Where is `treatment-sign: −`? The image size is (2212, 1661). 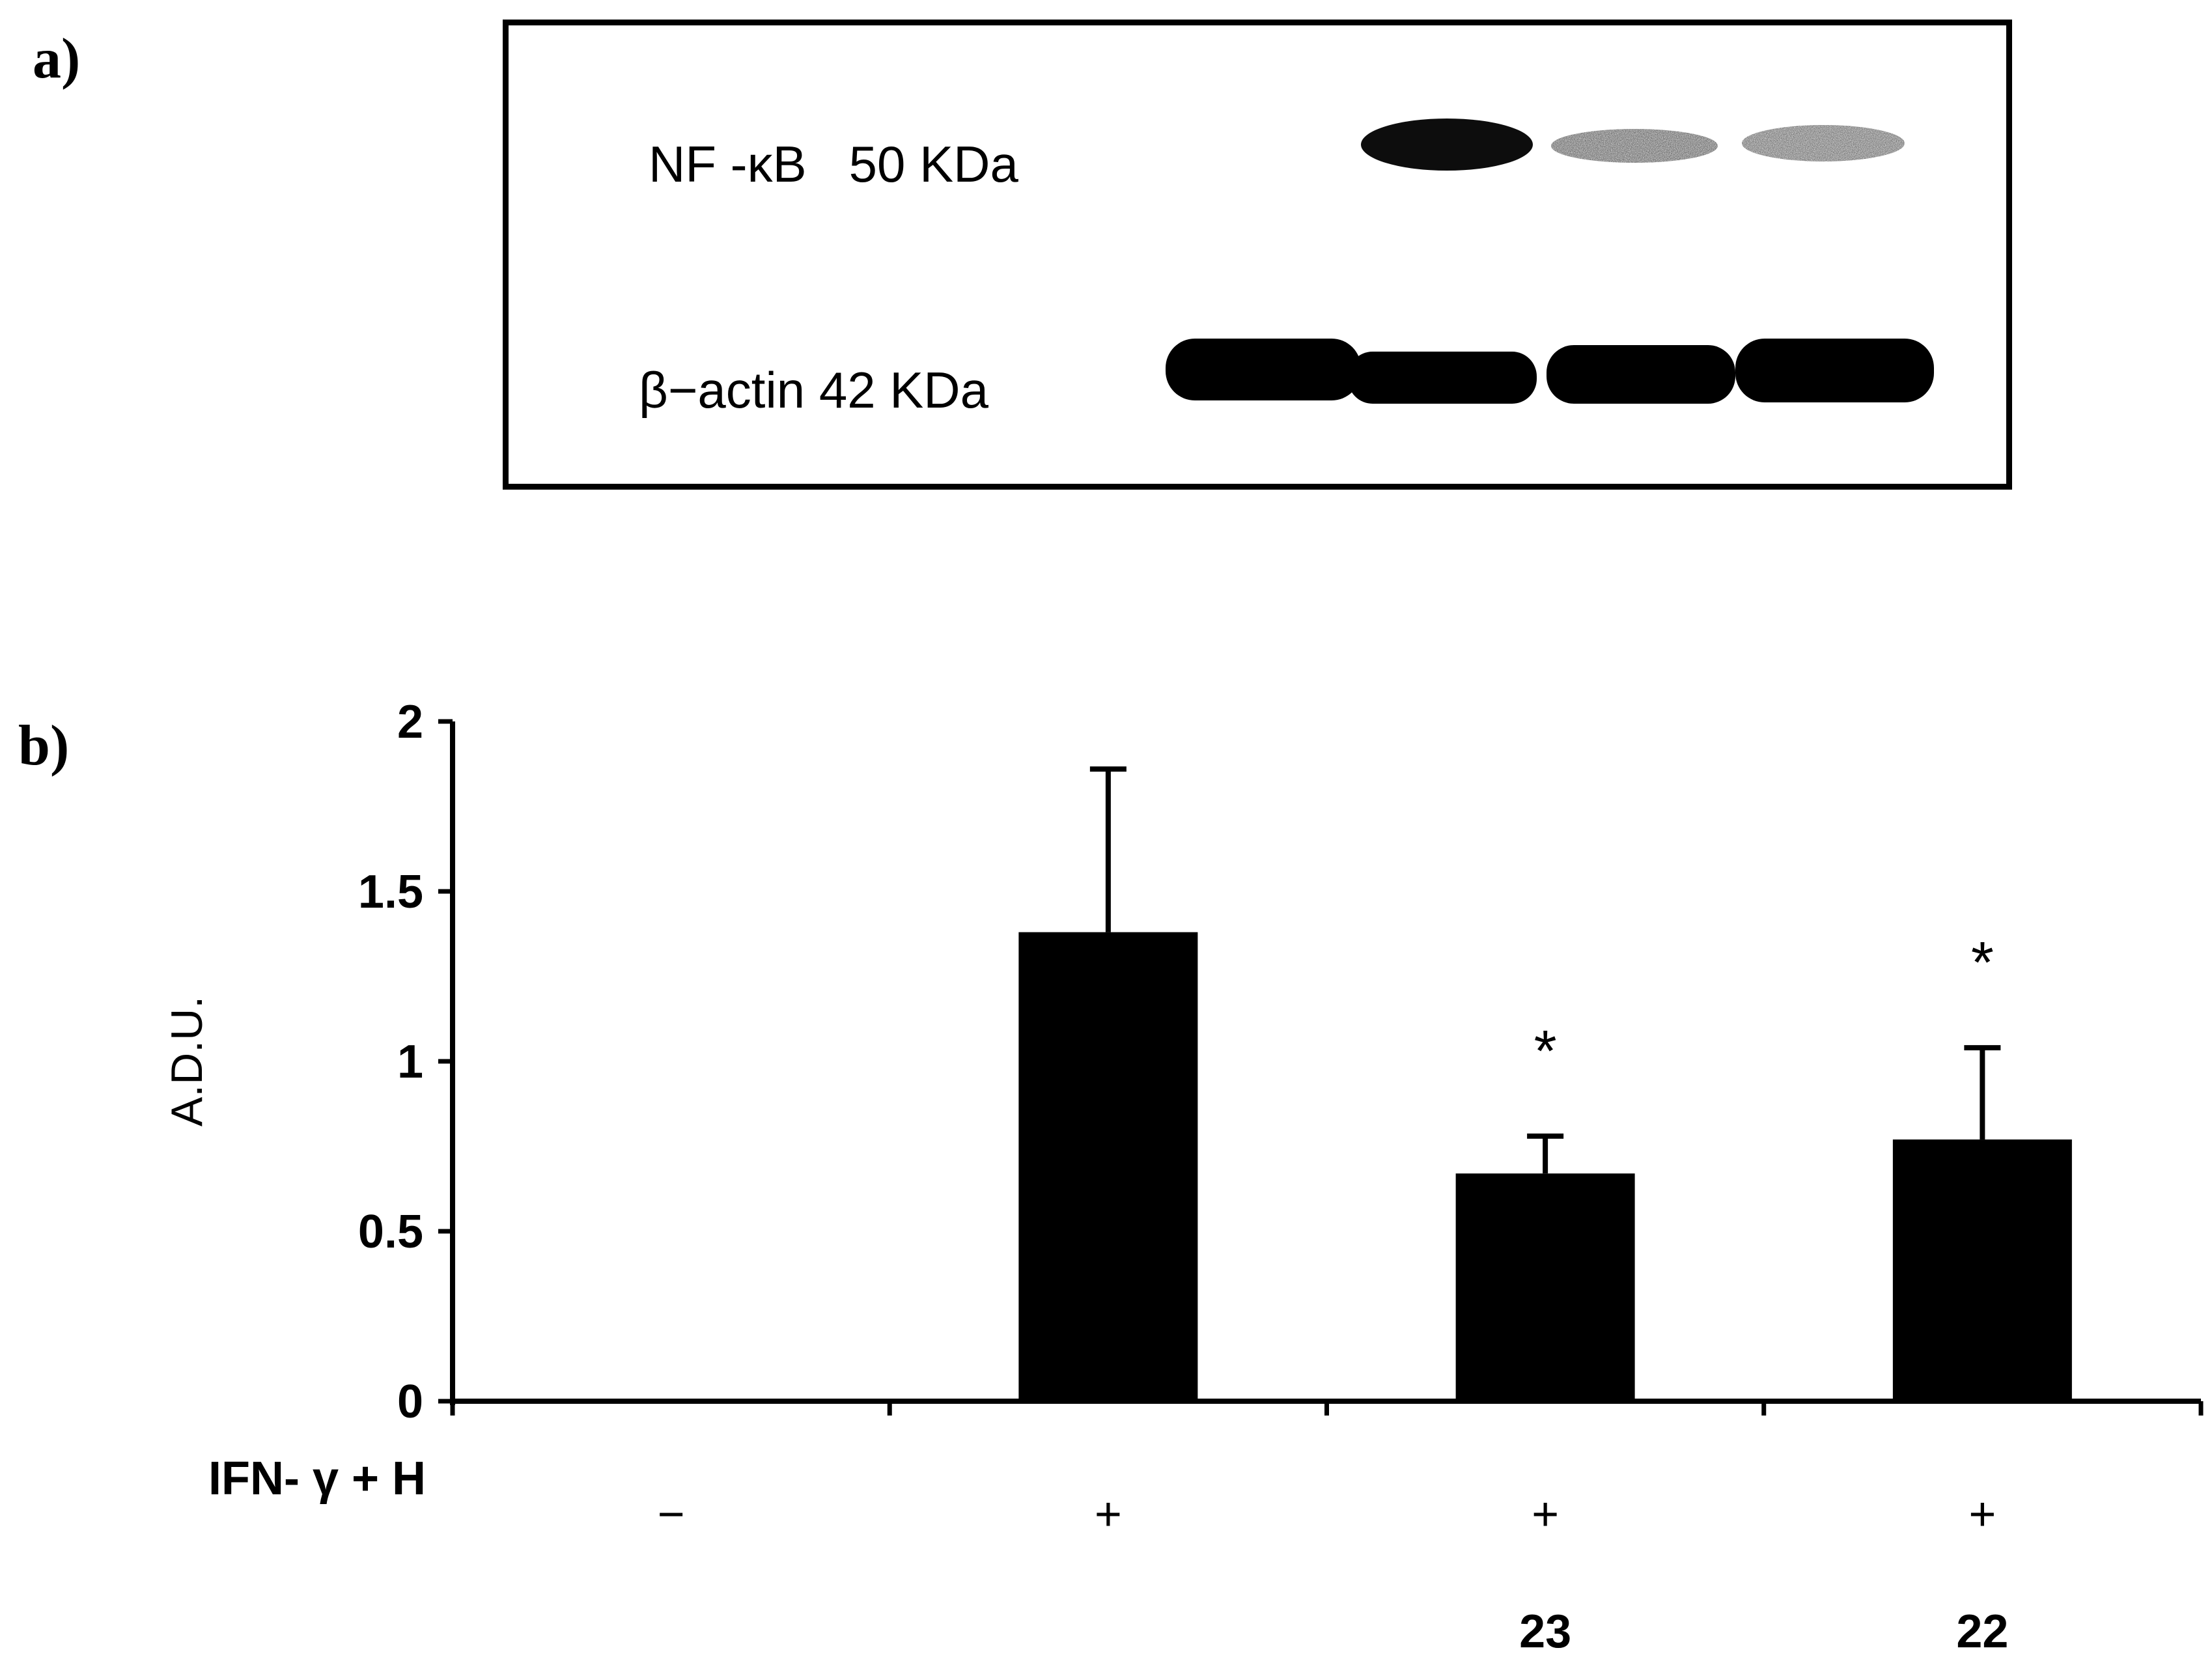
treatment-sign: − is located at coordinates (672, 1514).